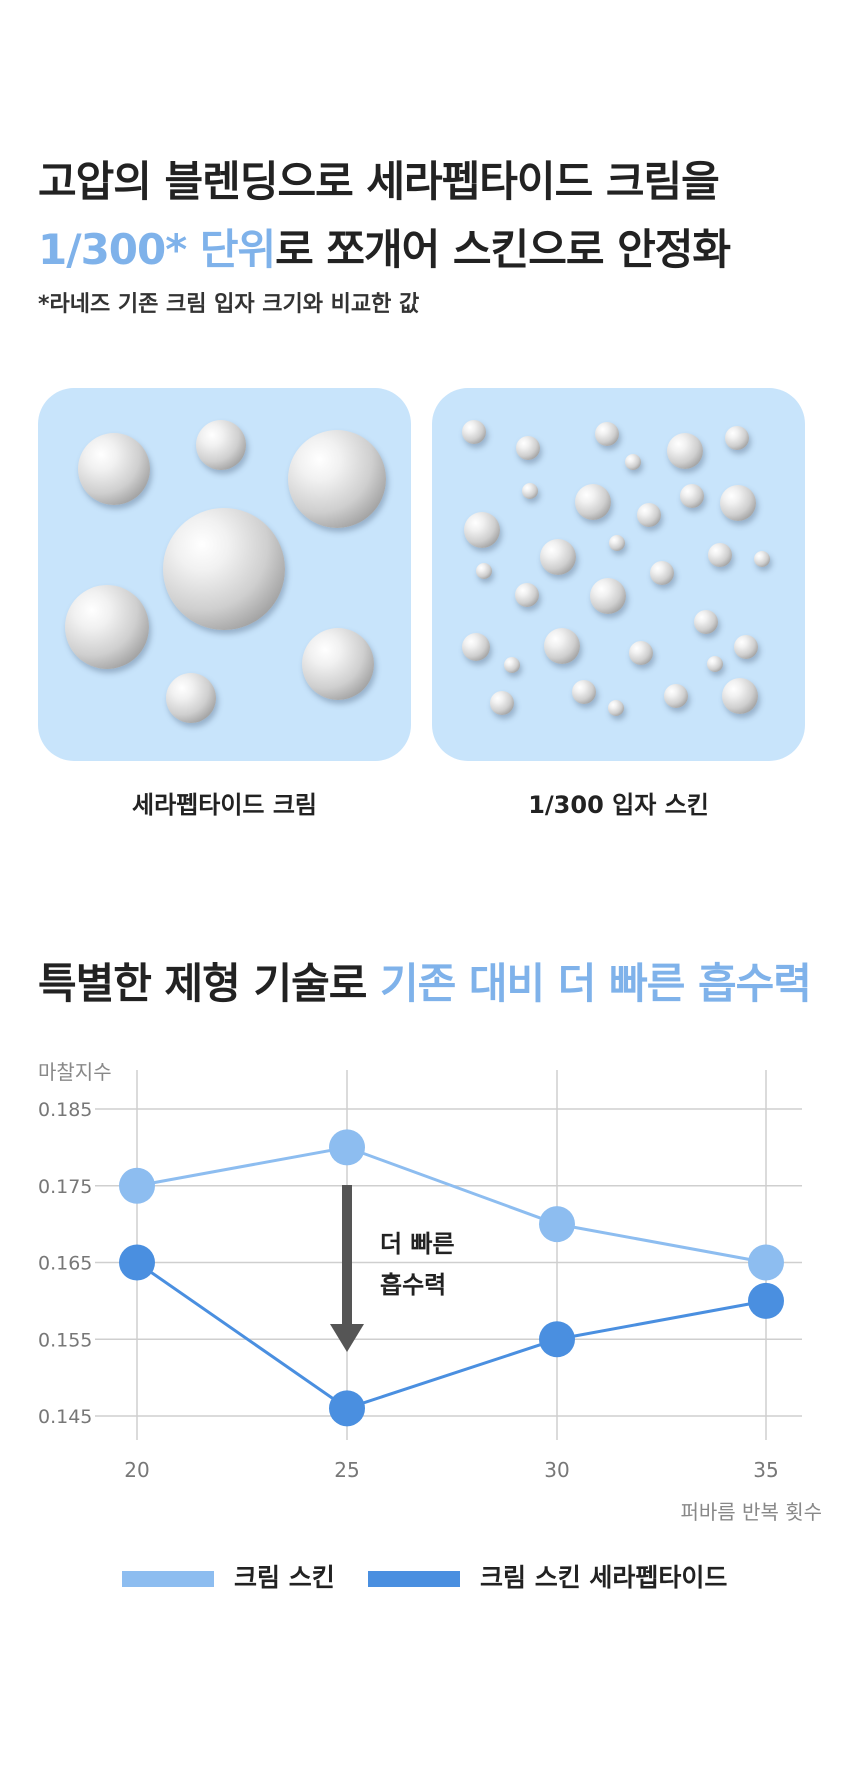 The image size is (860, 1778). I want to click on legend-item-cream-skin: 크림 스킨, so click(228, 1576).